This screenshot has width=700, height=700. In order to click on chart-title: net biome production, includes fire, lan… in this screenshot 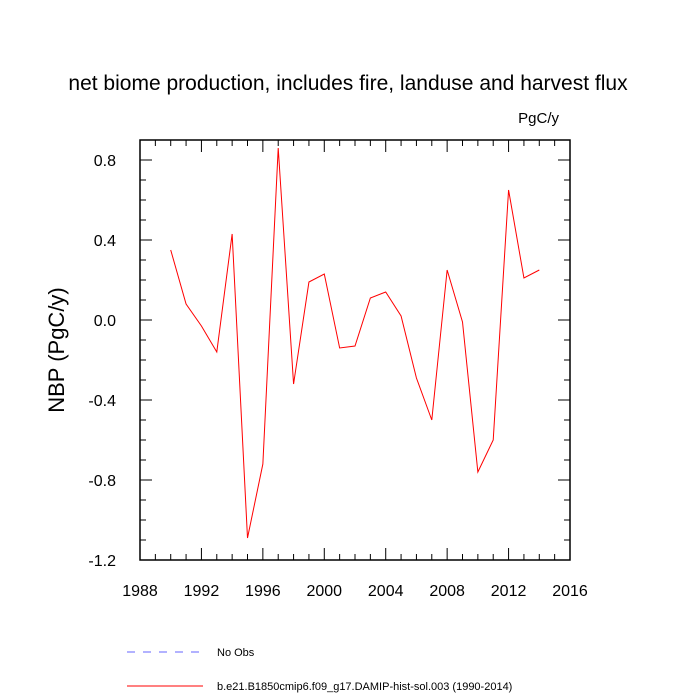, I will do `click(348, 83)`.